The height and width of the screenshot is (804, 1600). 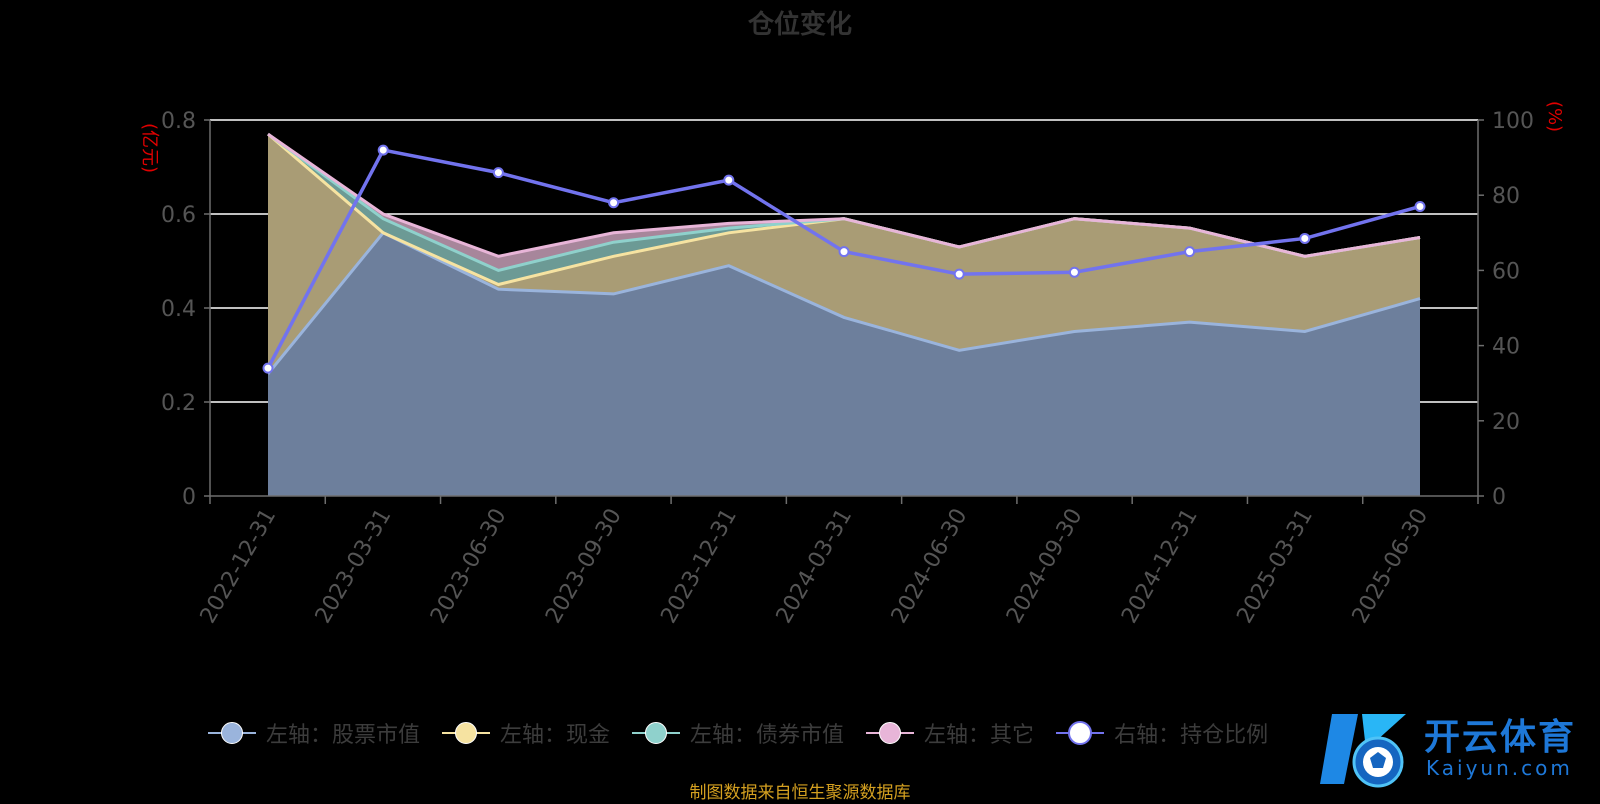 What do you see at coordinates (189, 497) in the screenshot?
I see `left-tick-label: 0` at bounding box center [189, 497].